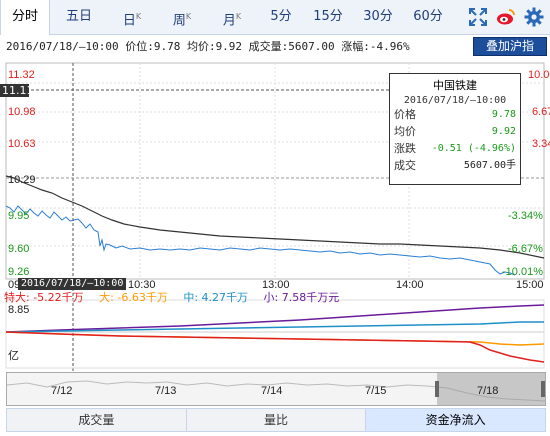 The width and height of the screenshot is (550, 436). What do you see at coordinates (376, 391) in the screenshot?
I see `navigator-date: 7/15` at bounding box center [376, 391].